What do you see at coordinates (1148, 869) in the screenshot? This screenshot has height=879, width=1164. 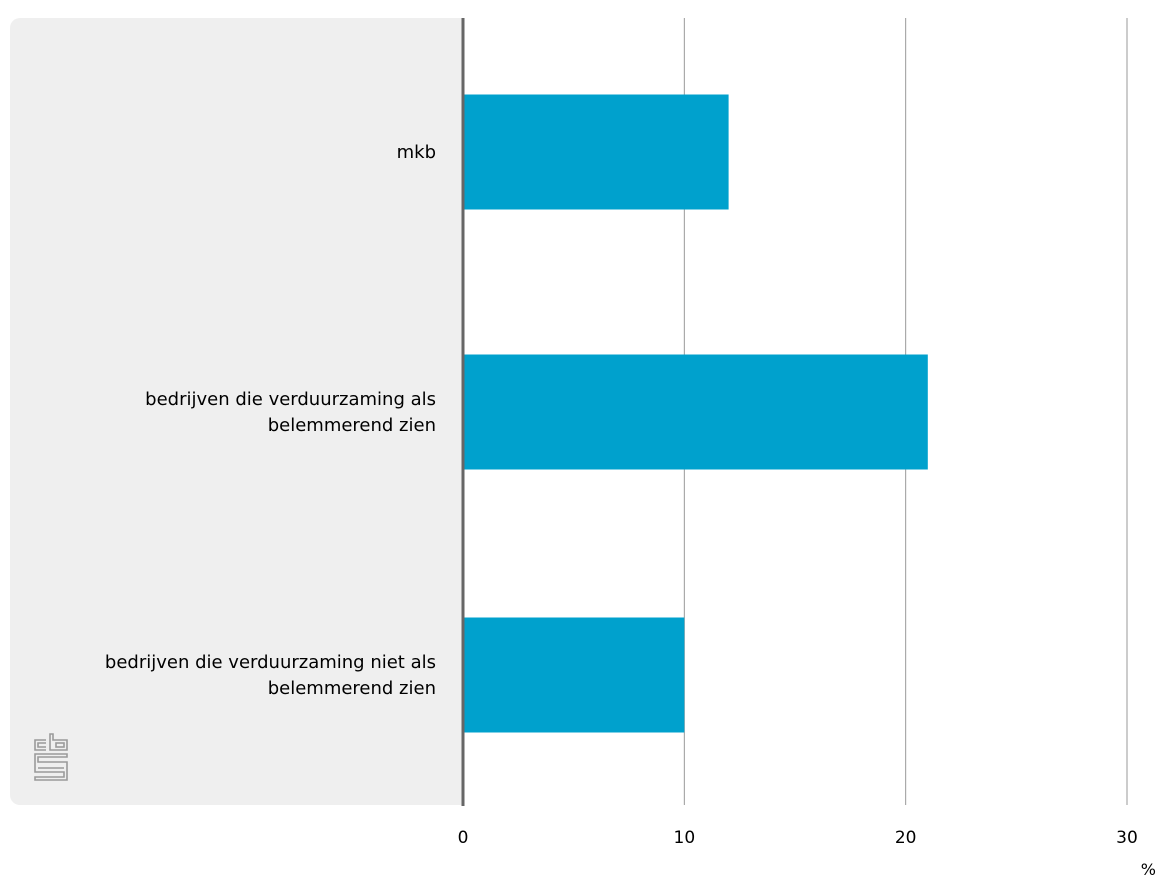 I see `x-unit-label: %` at bounding box center [1148, 869].